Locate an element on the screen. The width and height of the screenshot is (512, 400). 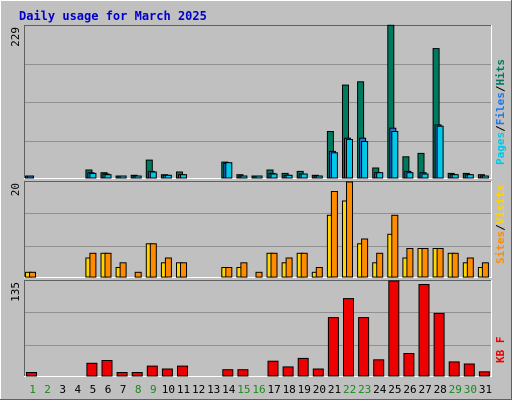
day-label-31: 31 is located at coordinates (485, 389).